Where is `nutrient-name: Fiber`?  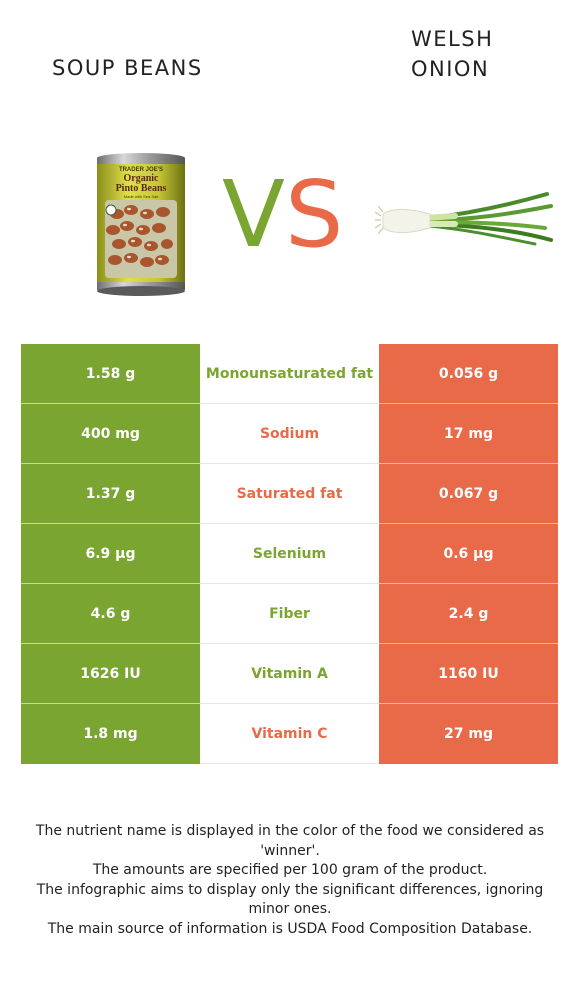
nutrient-name: Fiber is located at coordinates (289, 613).